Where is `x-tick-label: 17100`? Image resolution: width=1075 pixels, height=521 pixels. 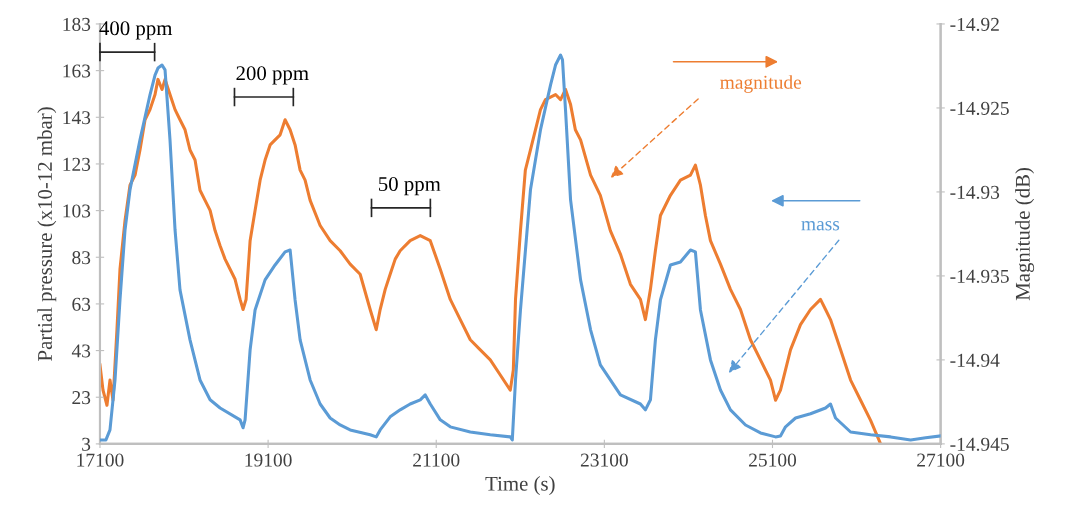
x-tick-label: 17100 is located at coordinates (100, 460).